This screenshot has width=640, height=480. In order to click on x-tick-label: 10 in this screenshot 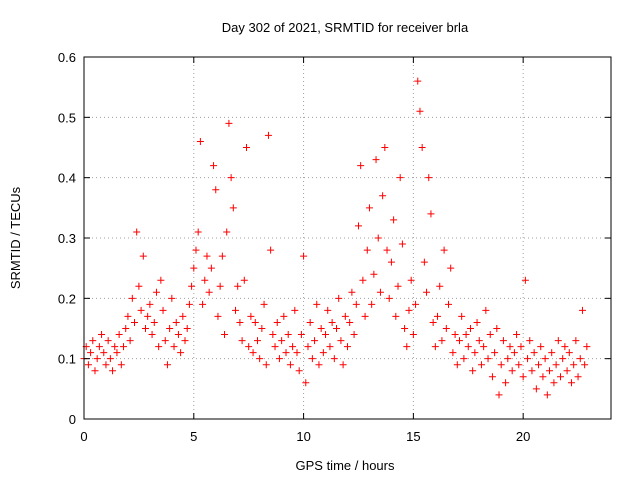, I will do `click(303, 436)`.